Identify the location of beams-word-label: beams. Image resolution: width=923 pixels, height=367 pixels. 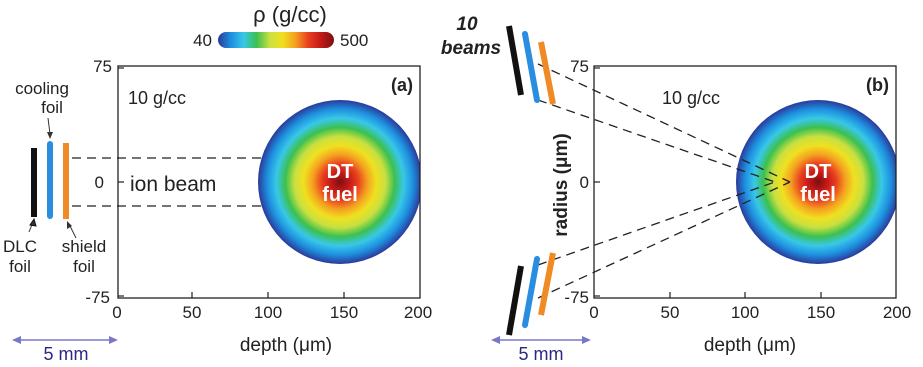
(471, 48).